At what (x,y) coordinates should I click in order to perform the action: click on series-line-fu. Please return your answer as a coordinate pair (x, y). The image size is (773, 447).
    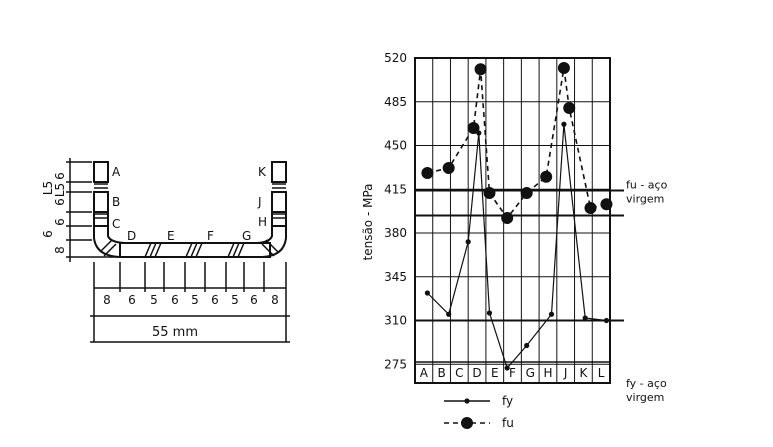
    Looking at the image, I should click on (517, 143).